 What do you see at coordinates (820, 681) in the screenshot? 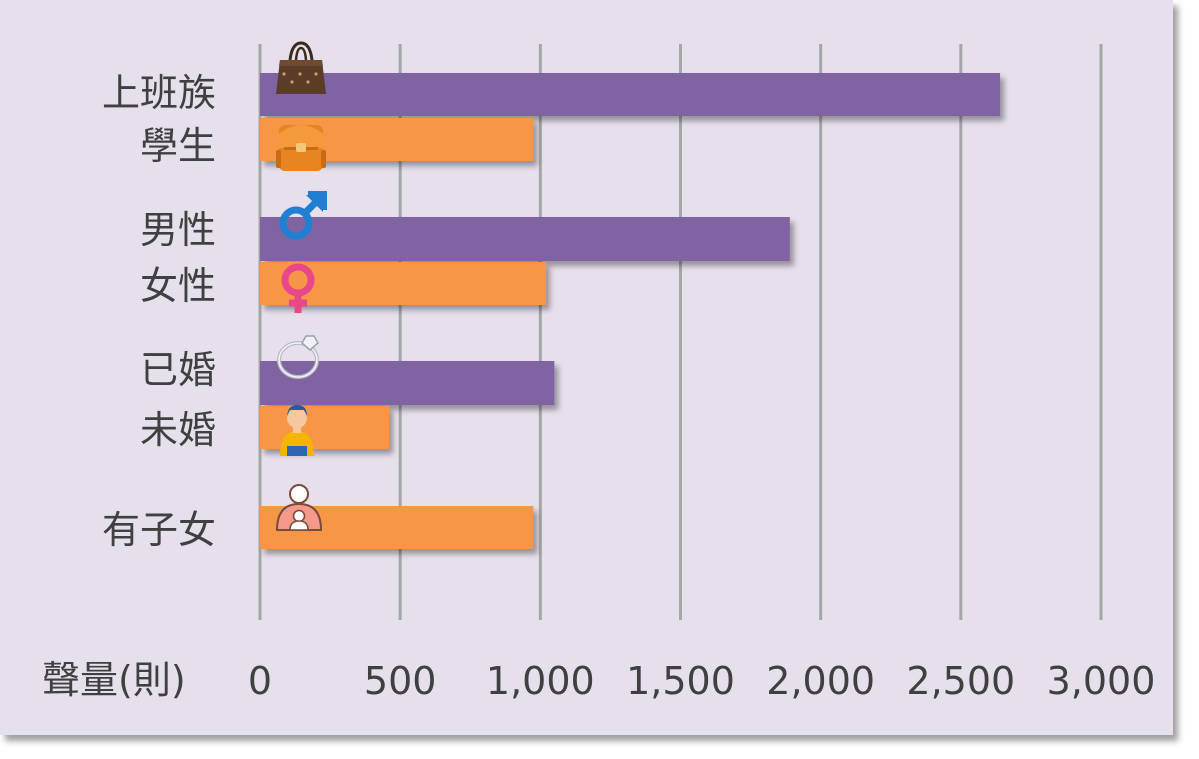
I see `x-tick-label: 2,000` at bounding box center [820, 681].